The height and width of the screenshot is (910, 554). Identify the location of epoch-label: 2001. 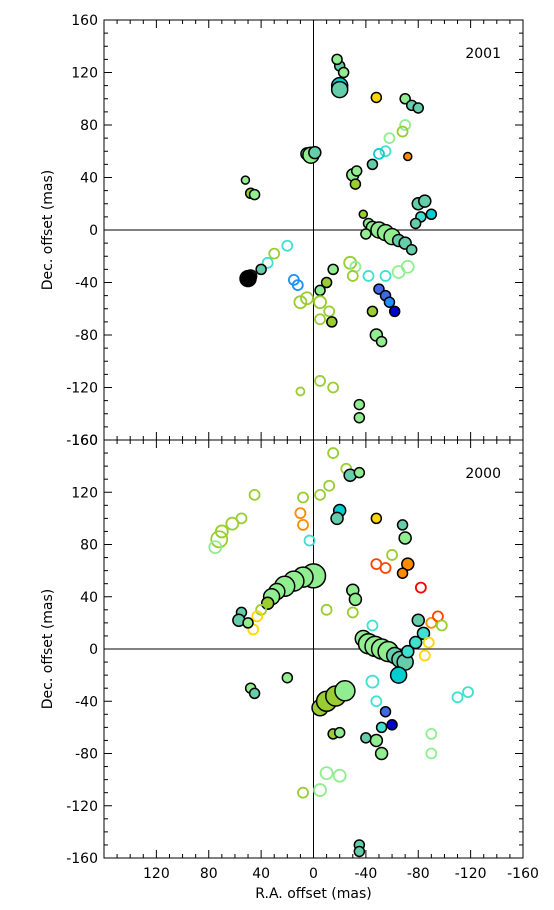
(483, 54).